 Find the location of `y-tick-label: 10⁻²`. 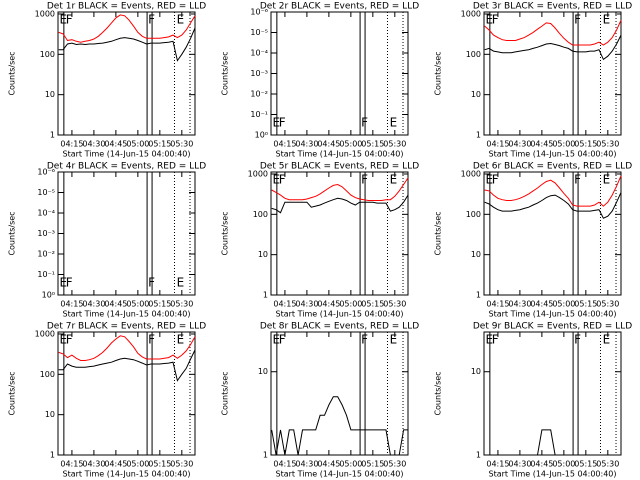

y-tick-label: 10⁻² is located at coordinates (259, 94).